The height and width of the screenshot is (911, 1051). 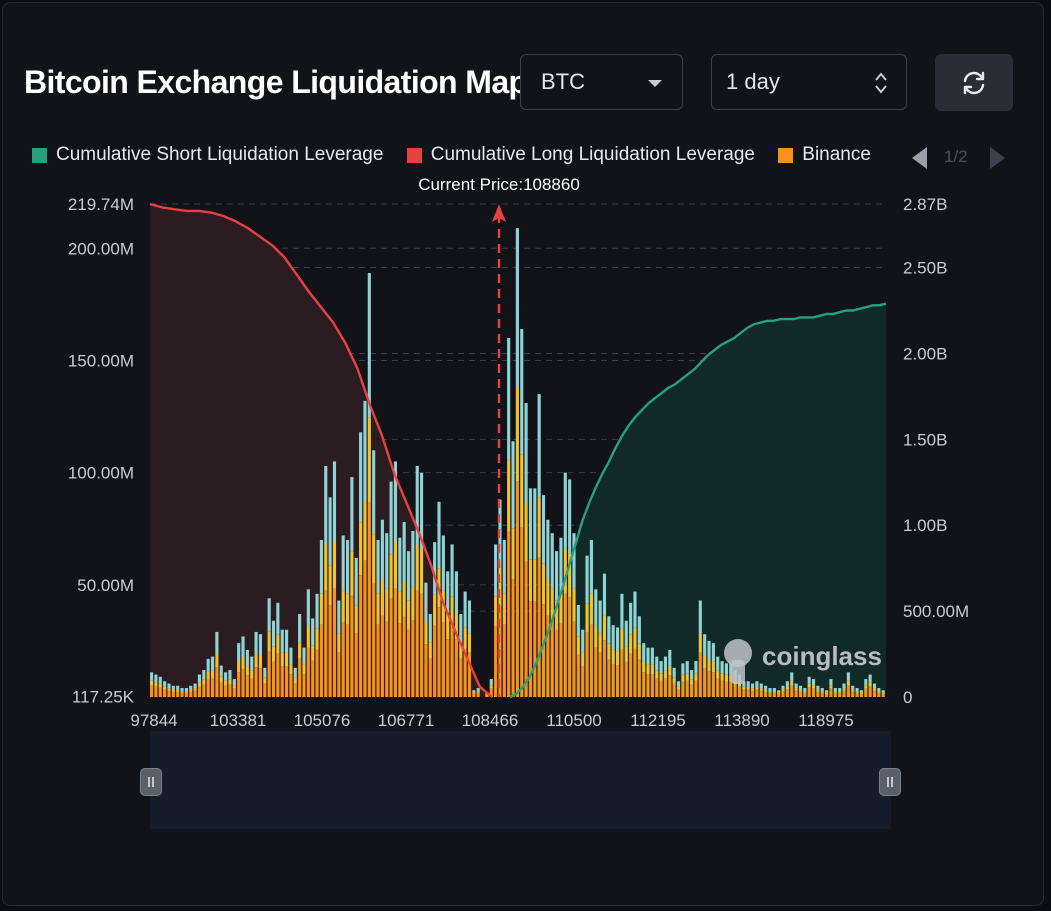 I want to click on zoom-handle-right, so click(x=890, y=782).